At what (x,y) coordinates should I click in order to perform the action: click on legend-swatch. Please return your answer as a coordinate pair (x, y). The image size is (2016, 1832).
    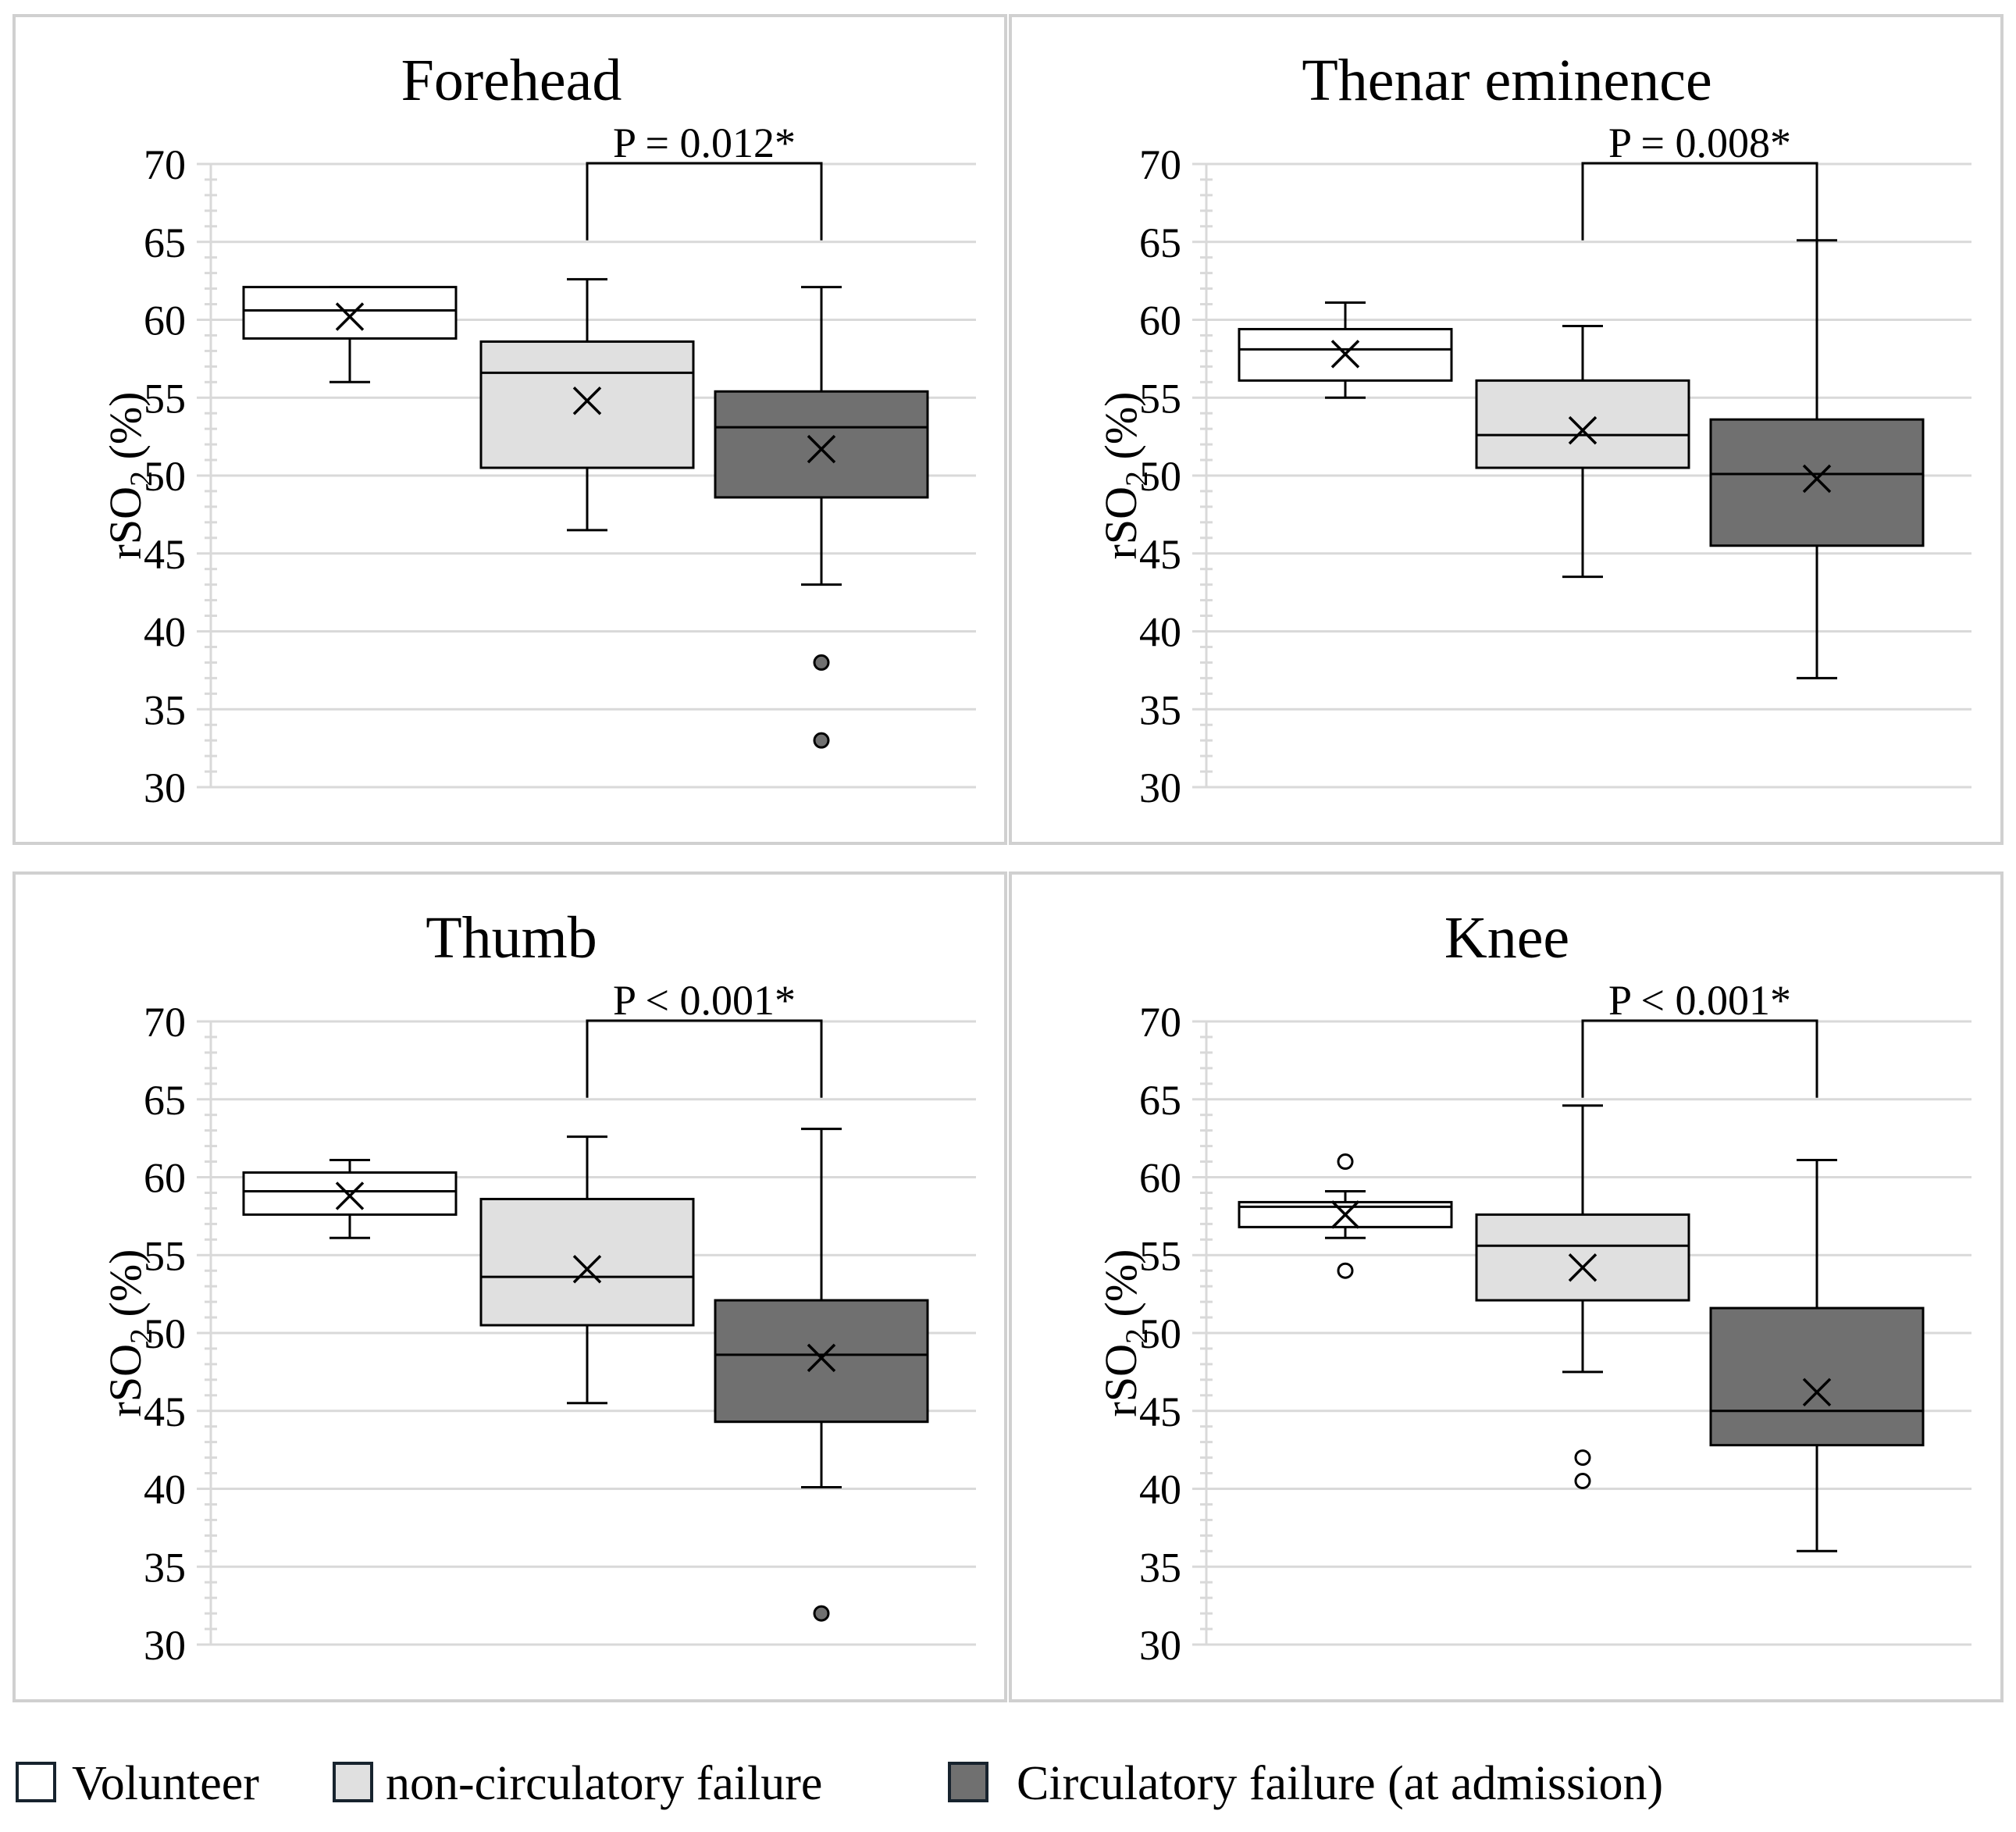
    Looking at the image, I should click on (36, 1782).